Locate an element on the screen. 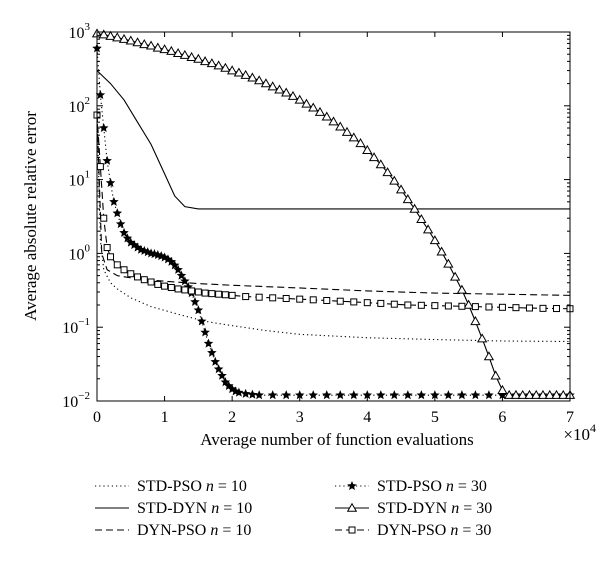 This screenshot has width=600, height=565. y-tick-label: 10⁻² is located at coordinates (76, 400).